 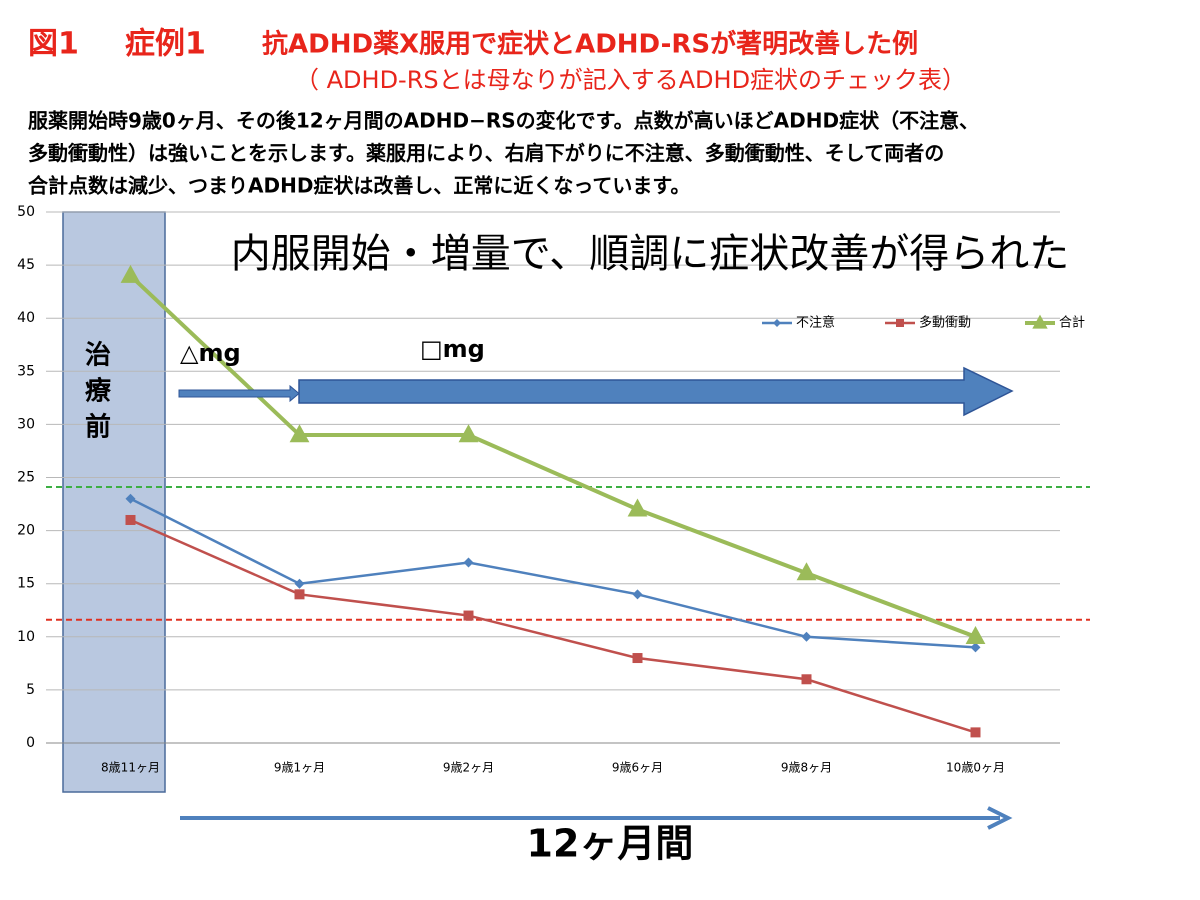 What do you see at coordinates (975, 768) in the screenshot?
I see `x-tick-label: 10歳0ヶ月` at bounding box center [975, 768].